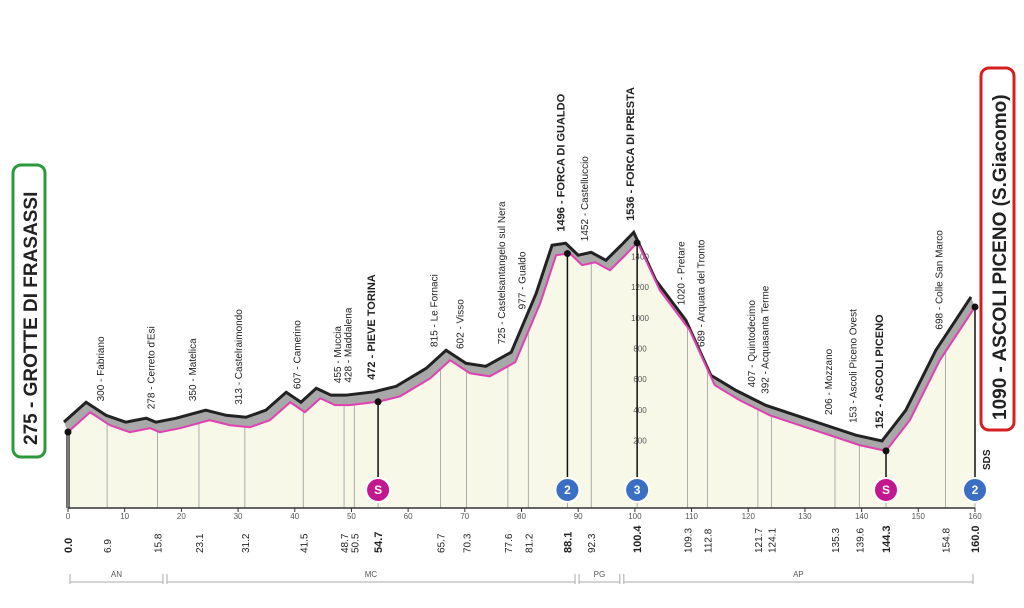 This screenshot has width=1024, height=608. I want to click on km-label: 15.8, so click(159, 543).